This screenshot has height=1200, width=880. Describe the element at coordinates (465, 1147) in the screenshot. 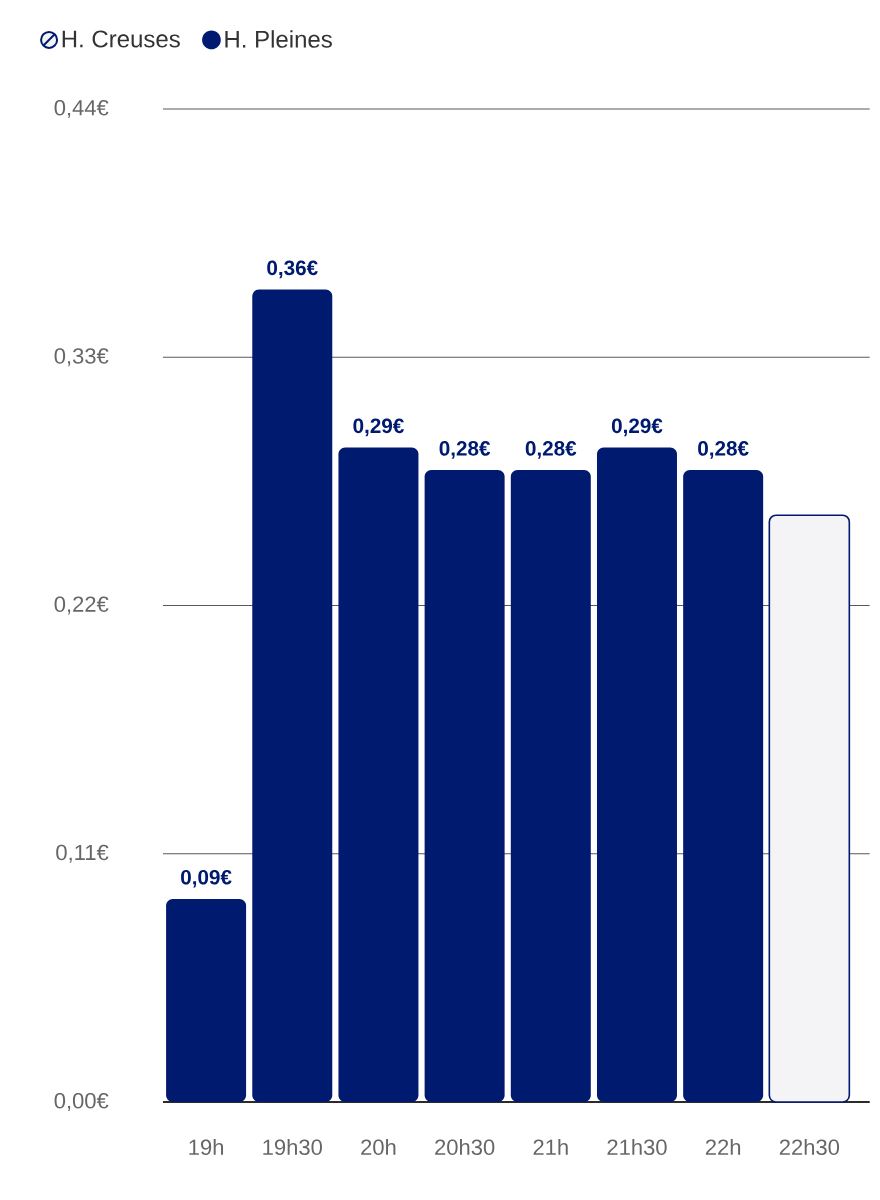

I see `x-tick-label: 20h30` at that location.